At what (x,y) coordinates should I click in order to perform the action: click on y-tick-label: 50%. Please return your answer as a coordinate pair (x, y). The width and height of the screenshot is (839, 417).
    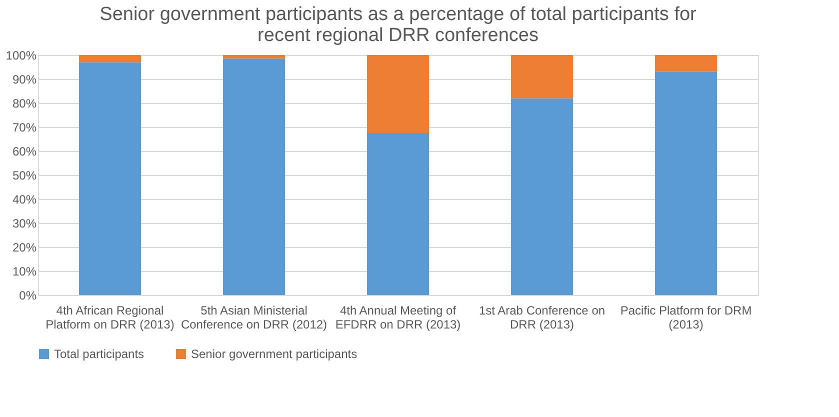
    Looking at the image, I should click on (24, 175).